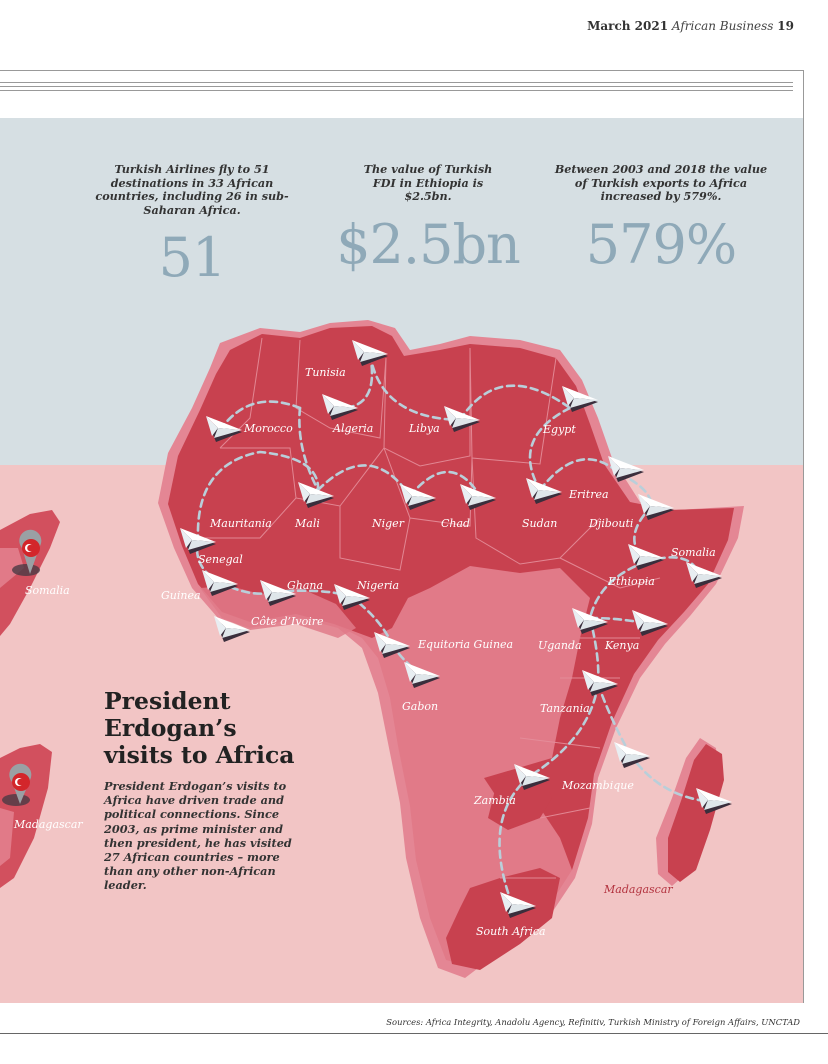  What do you see at coordinates (628, 26) in the screenshot?
I see `header-date: March 2021` at bounding box center [628, 26].